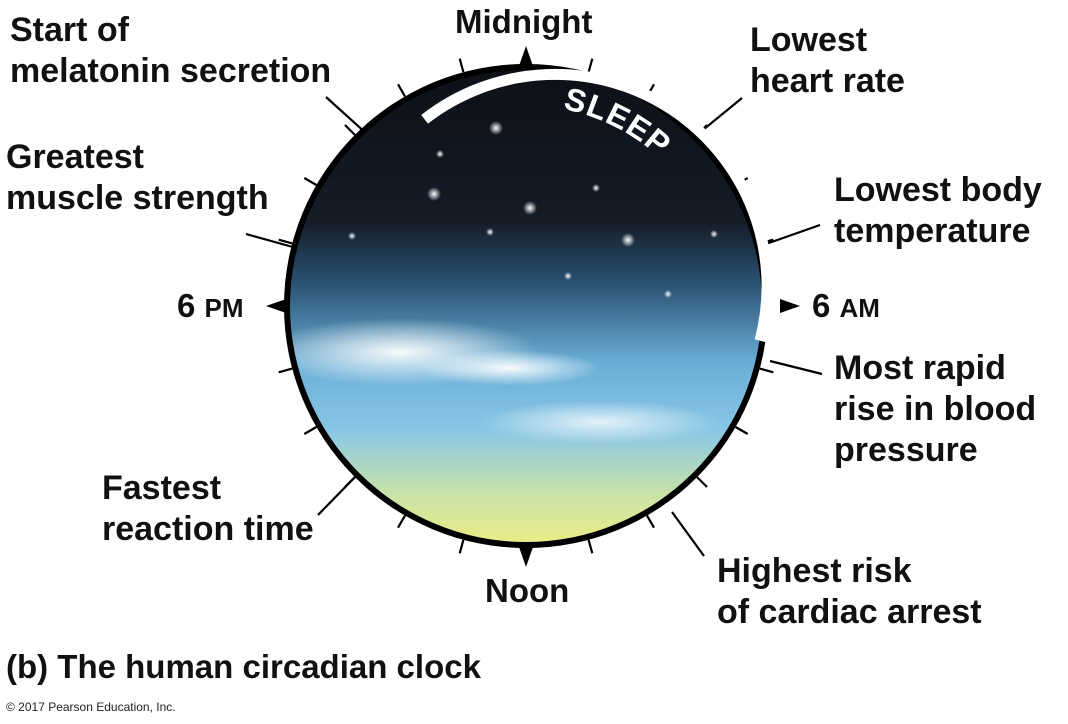  Describe the element at coordinates (790, 306) in the screenshot. I see `pointer-6am` at that location.